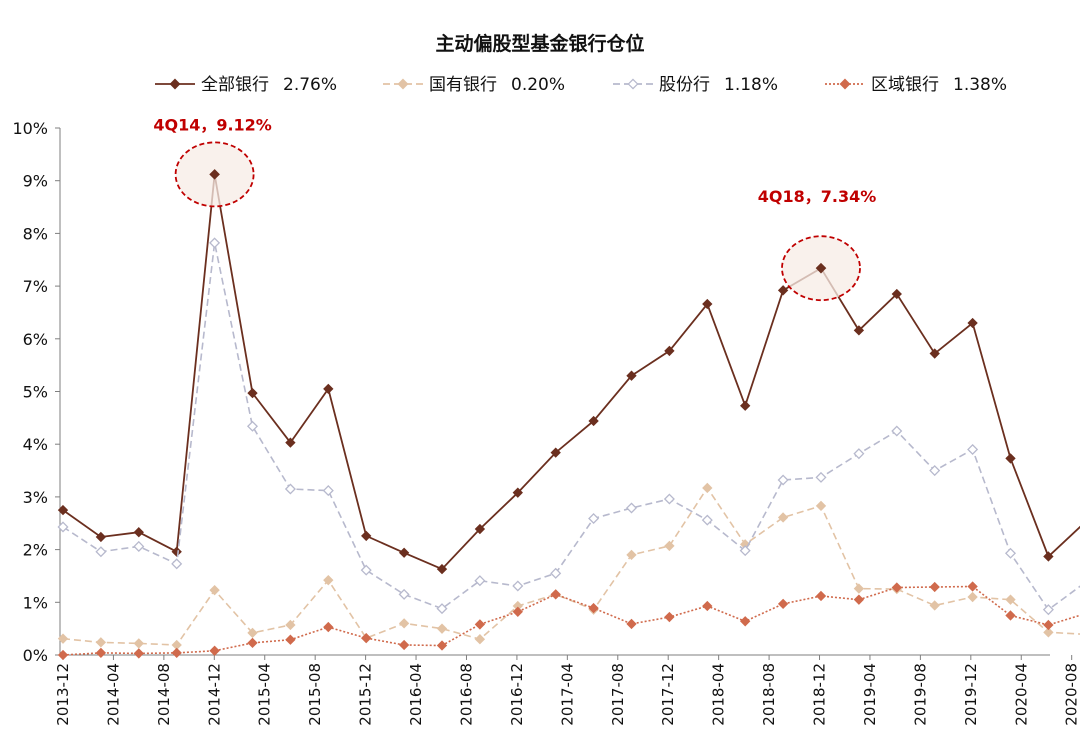  I want to click on x-tick-label: 2015-08, so click(315, 694).